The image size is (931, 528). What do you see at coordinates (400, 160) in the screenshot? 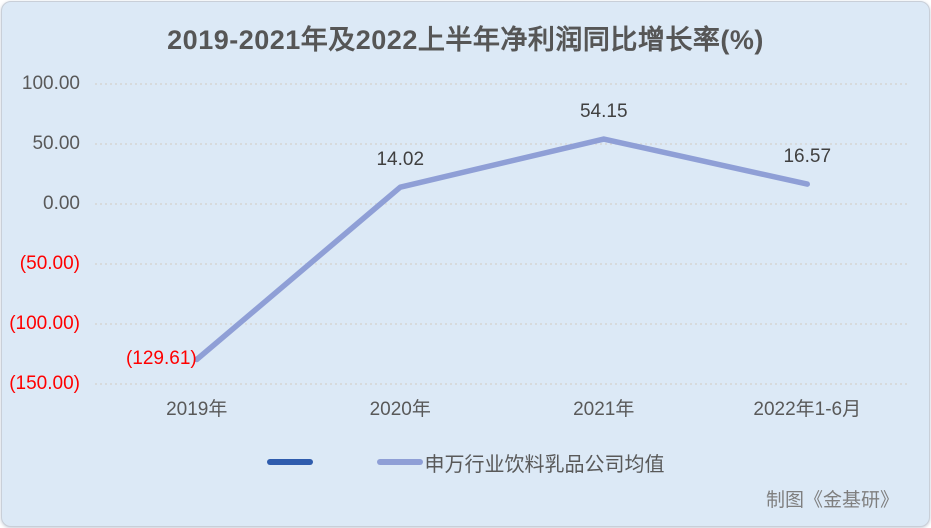
I see `data-point-label: 14.02` at bounding box center [400, 160].